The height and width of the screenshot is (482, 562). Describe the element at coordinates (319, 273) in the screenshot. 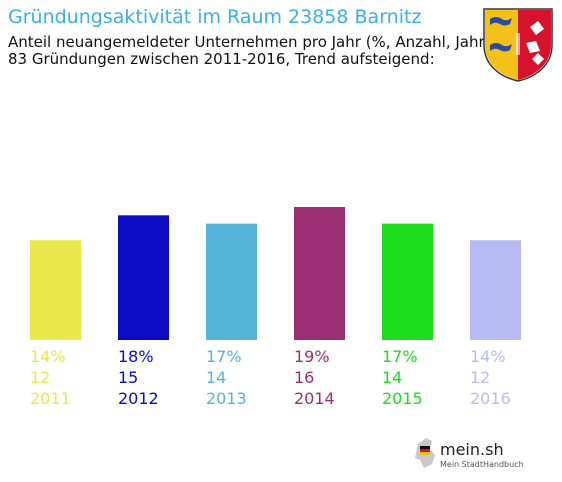

I see `bar-2014` at that location.